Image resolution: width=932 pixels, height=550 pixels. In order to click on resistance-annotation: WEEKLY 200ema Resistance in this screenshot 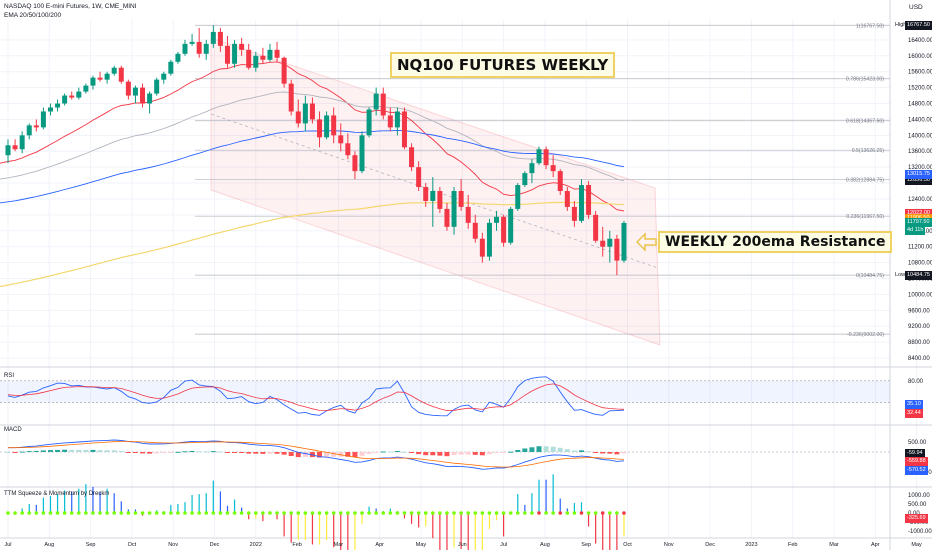, I will do `click(775, 242)`.